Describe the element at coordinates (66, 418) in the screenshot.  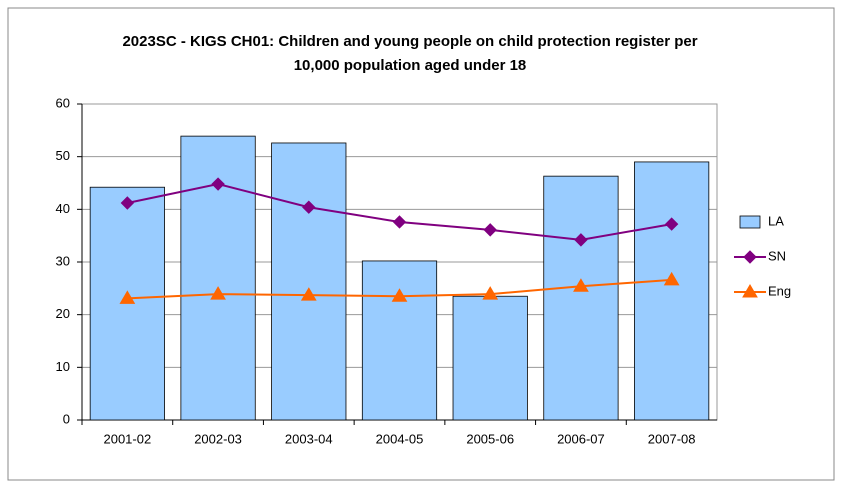
I see `y-tick-label: 0` at that location.